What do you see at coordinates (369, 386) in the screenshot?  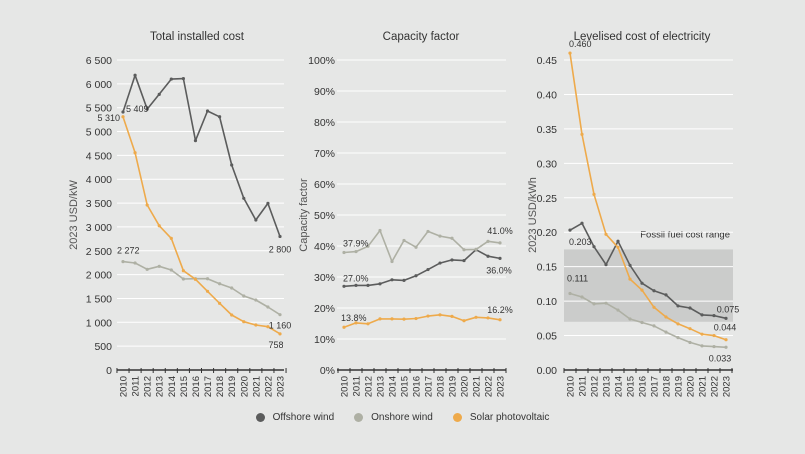 I see `x-tick-label: 2012` at bounding box center [369, 386].